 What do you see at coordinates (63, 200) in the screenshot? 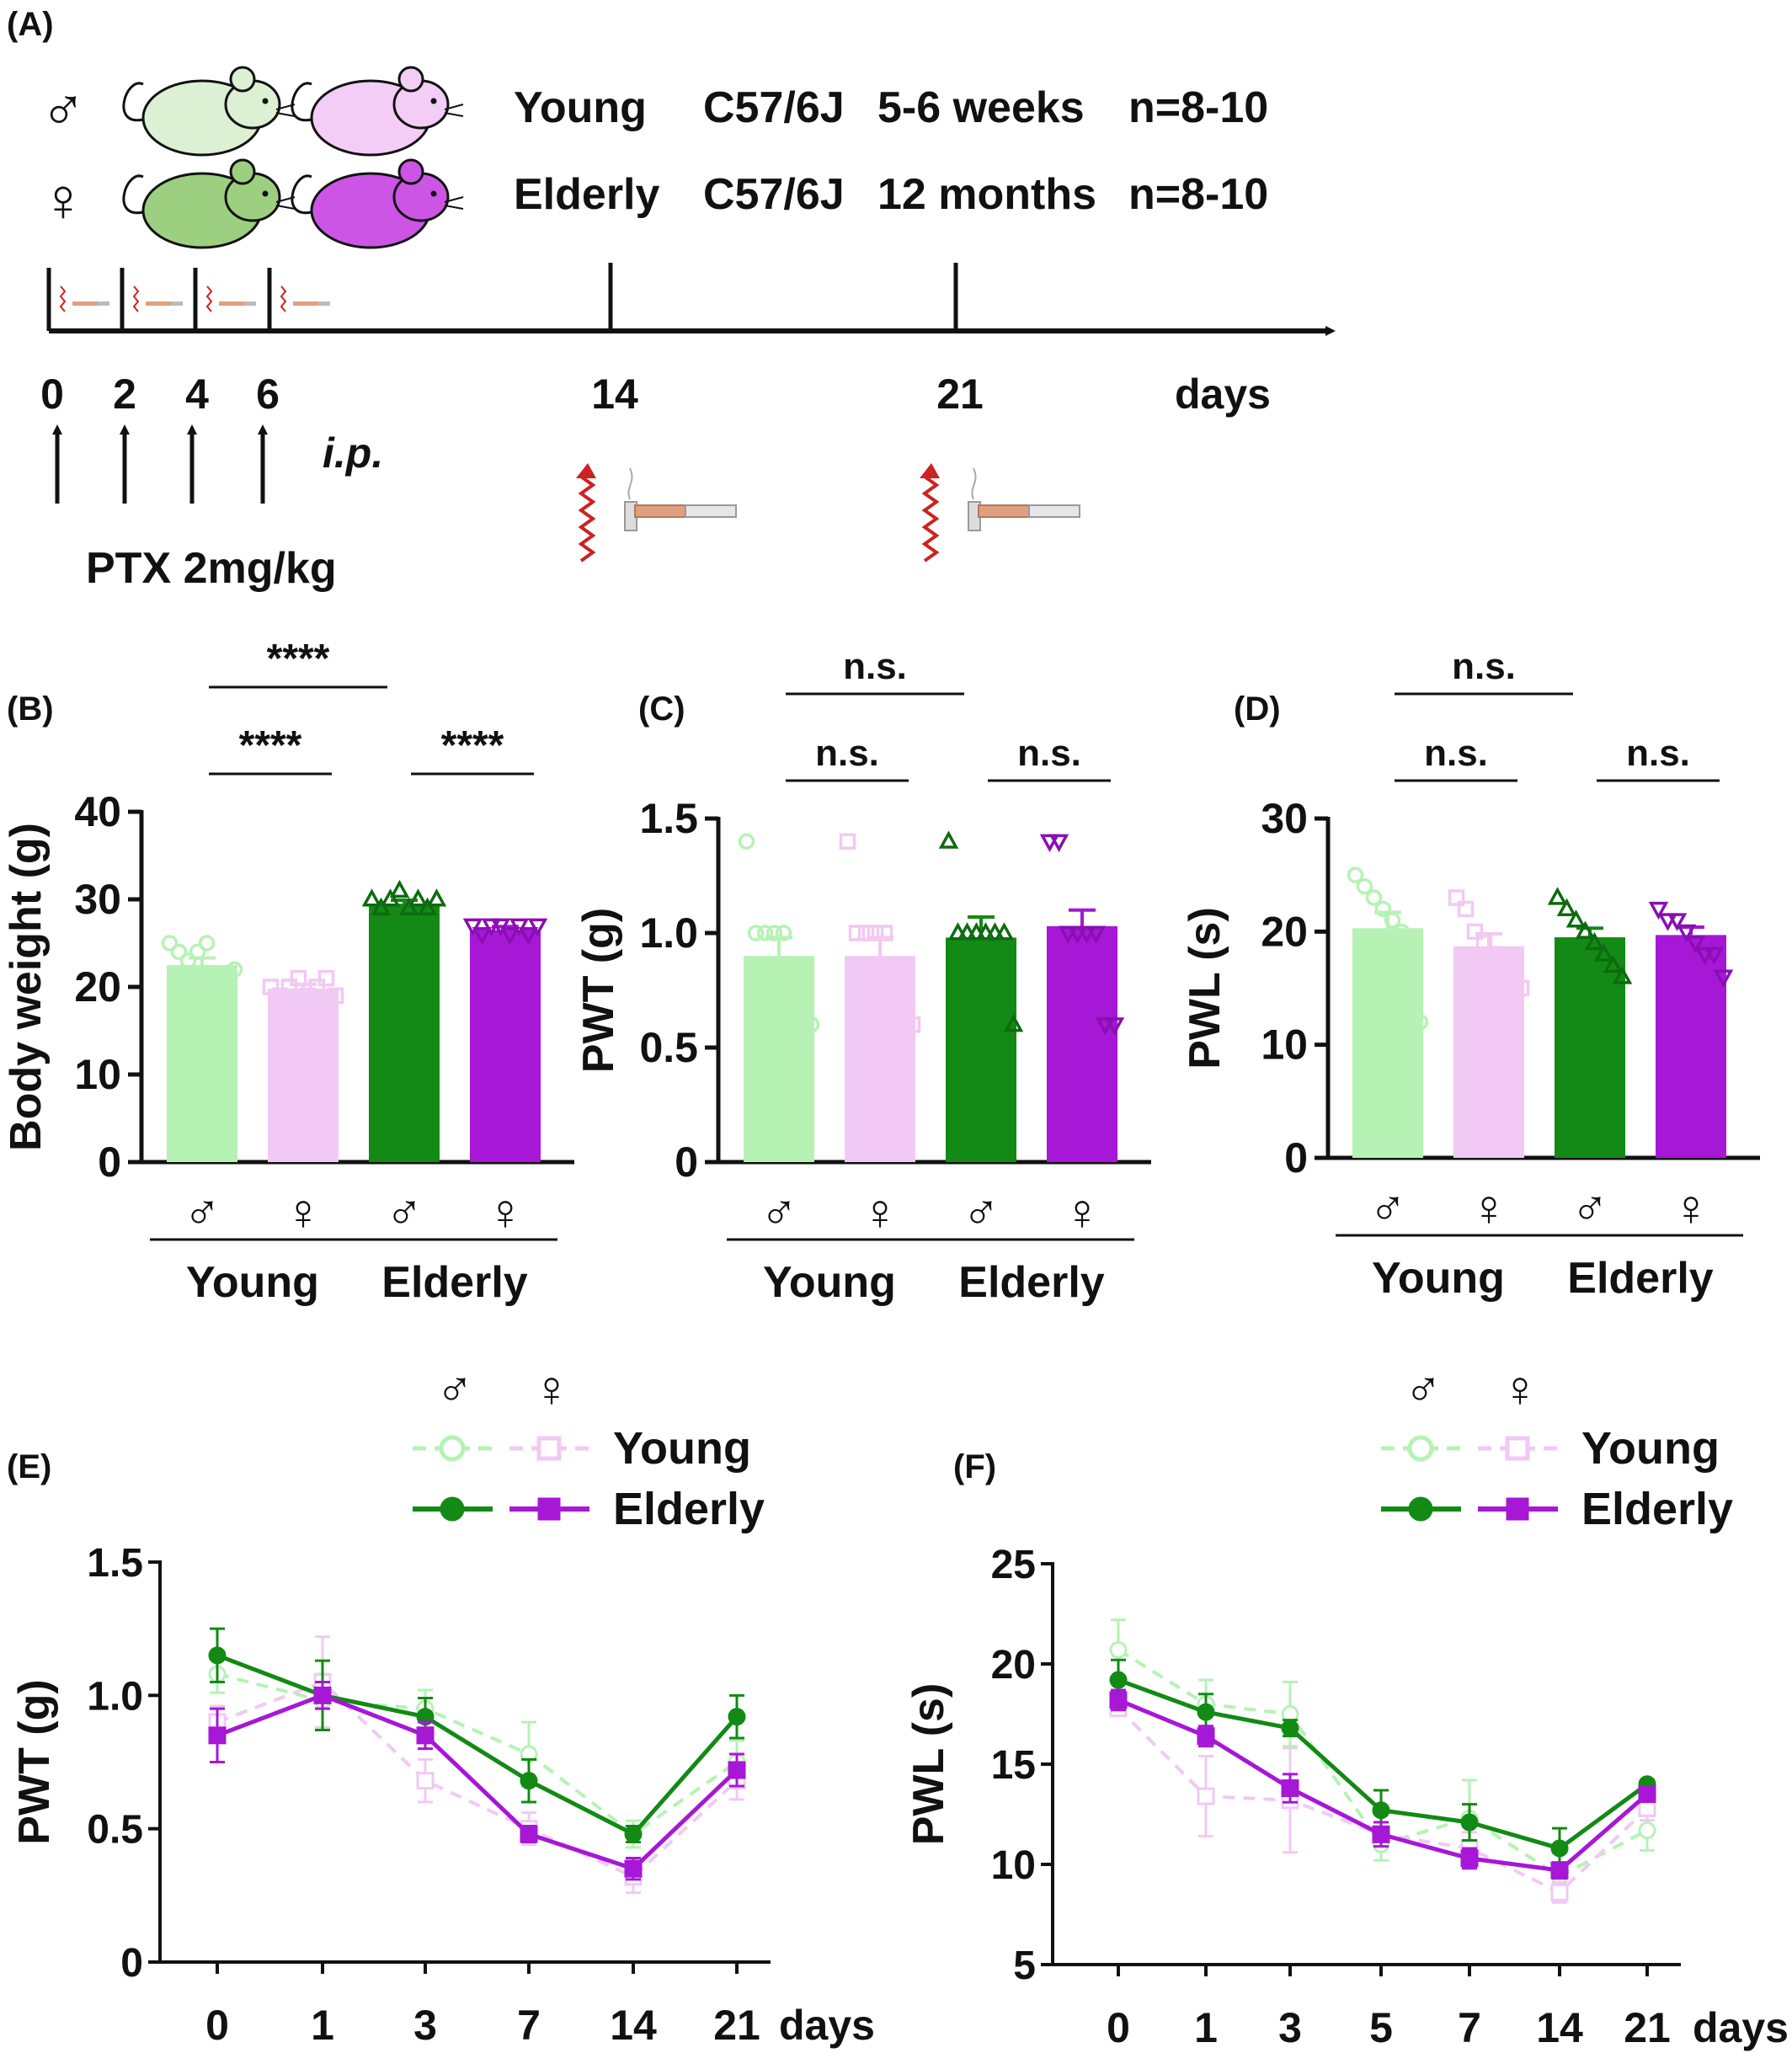
I see `female-symbol: ♀` at bounding box center [63, 200].